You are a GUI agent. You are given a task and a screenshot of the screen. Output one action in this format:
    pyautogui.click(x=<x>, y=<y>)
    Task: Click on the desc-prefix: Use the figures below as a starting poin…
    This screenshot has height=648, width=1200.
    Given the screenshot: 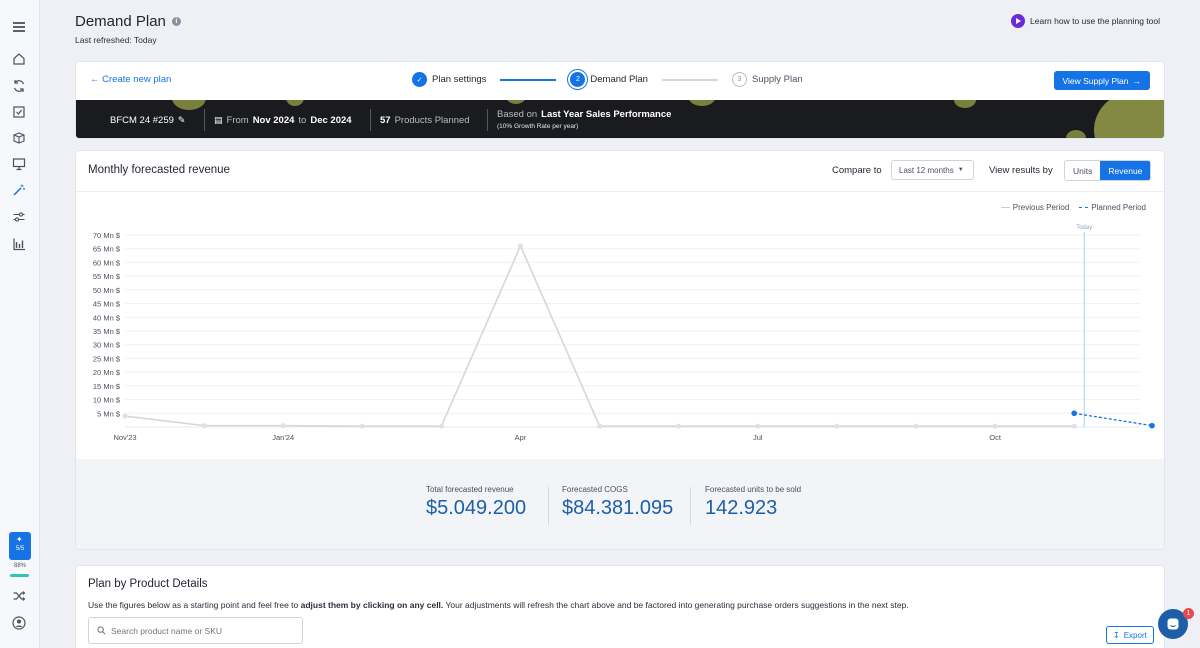 What is the action you would take?
    pyautogui.click(x=194, y=605)
    